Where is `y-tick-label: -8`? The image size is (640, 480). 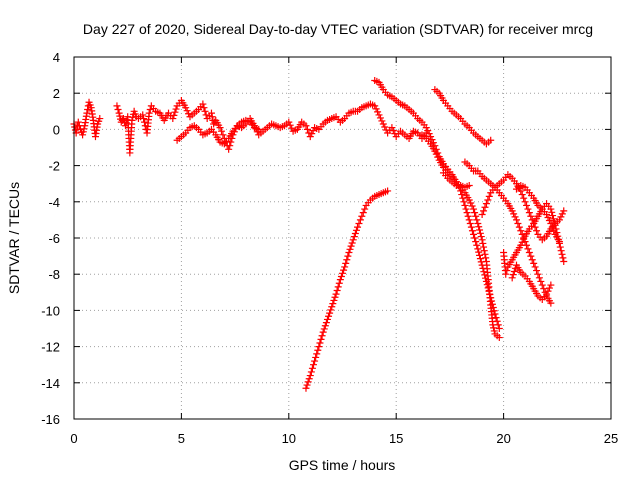
y-tick-label: -8 is located at coordinates (54, 274).